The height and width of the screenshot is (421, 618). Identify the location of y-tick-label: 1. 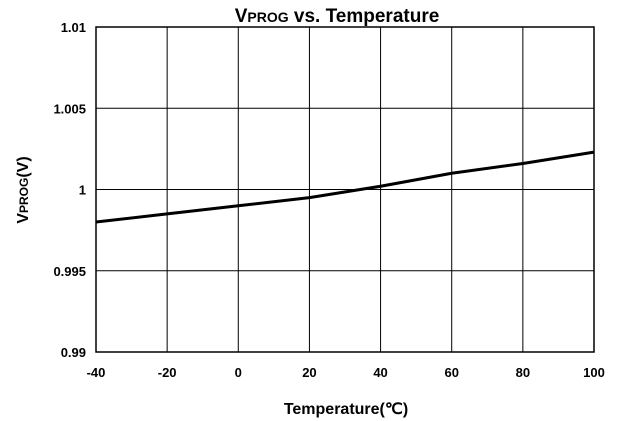
(82, 190).